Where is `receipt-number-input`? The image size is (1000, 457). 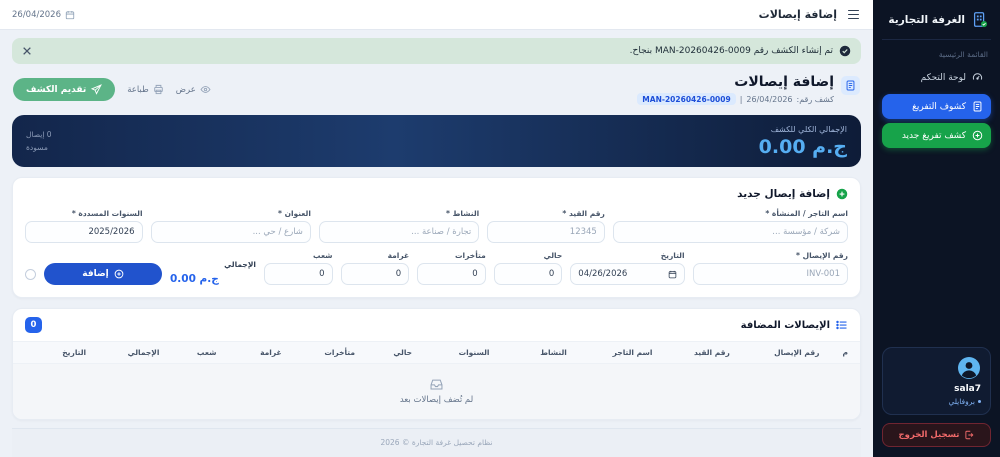
receipt-number-input is located at coordinates (770, 274).